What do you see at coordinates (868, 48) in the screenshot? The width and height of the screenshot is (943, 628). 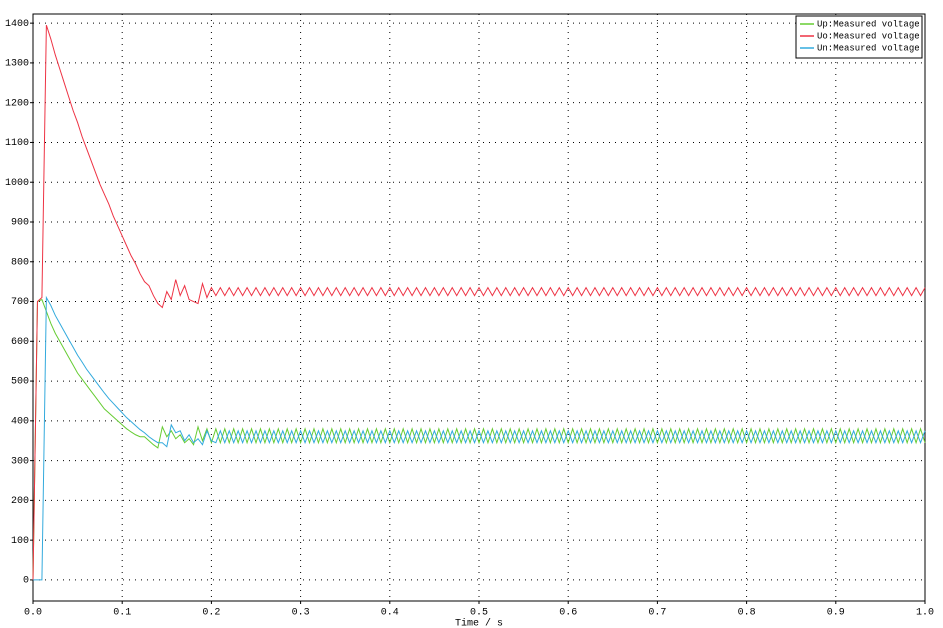 I see `legend-label: Un:Measured voltage` at bounding box center [868, 48].